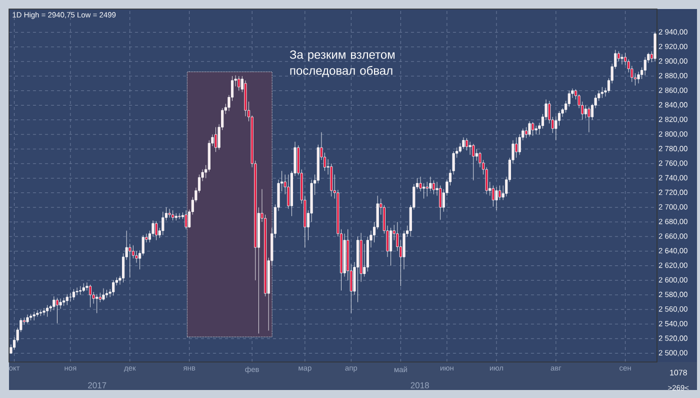 Image resolution: width=700 pixels, height=398 pixels. What do you see at coordinates (97, 385) in the screenshot?
I see `text: 2017` at bounding box center [97, 385].